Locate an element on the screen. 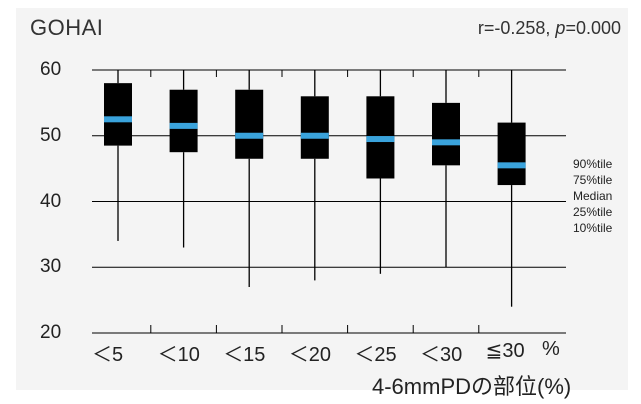  x-tick-label: ＜30 is located at coordinates (441, 355).